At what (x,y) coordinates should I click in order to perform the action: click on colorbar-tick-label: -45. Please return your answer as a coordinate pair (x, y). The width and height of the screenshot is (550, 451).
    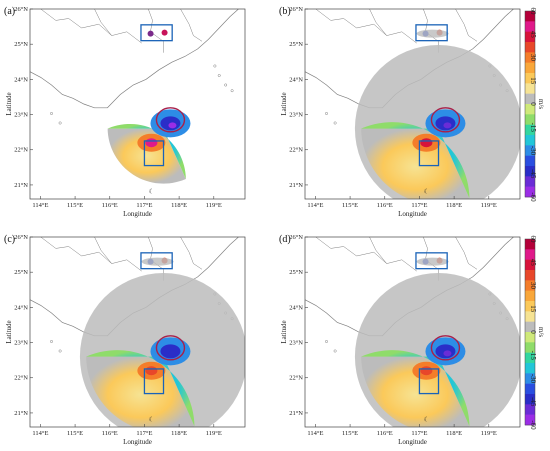
    Looking at the image, I should click on (533, 174).